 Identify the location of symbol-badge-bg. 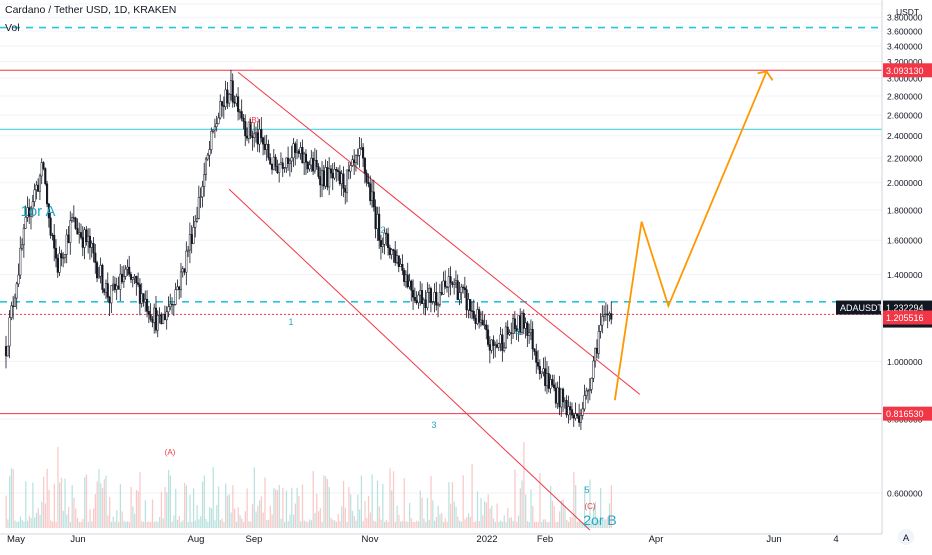
(858, 307).